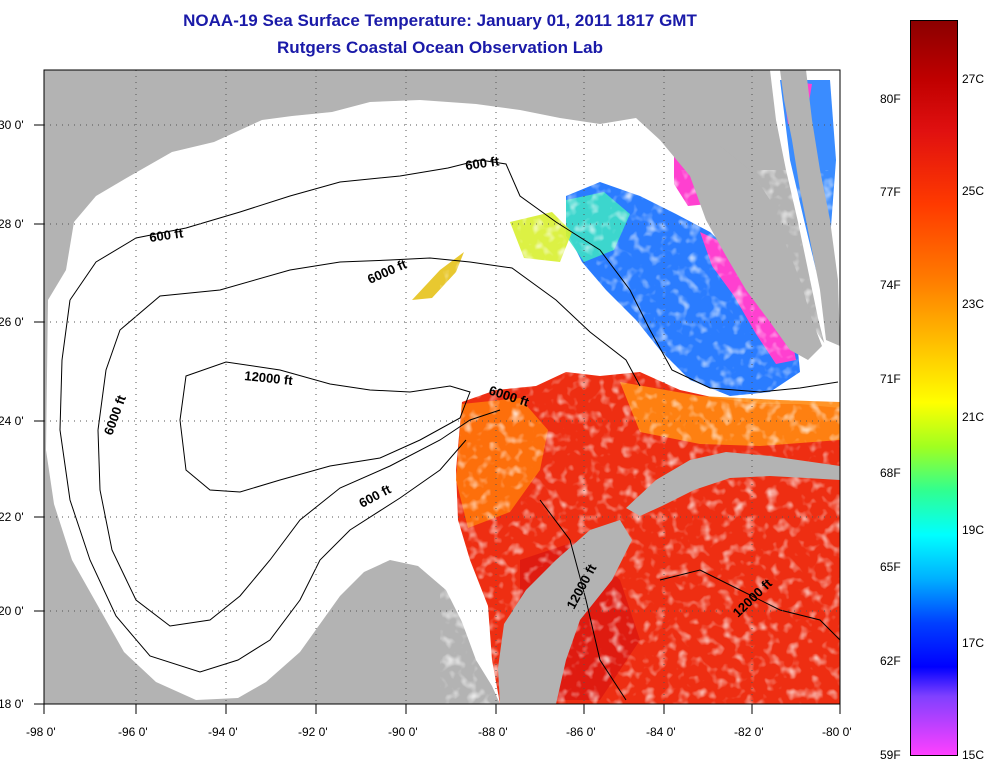 The height and width of the screenshot is (770, 992). What do you see at coordinates (973, 79) in the screenshot?
I see `colorbar-c-27: 27C` at bounding box center [973, 79].